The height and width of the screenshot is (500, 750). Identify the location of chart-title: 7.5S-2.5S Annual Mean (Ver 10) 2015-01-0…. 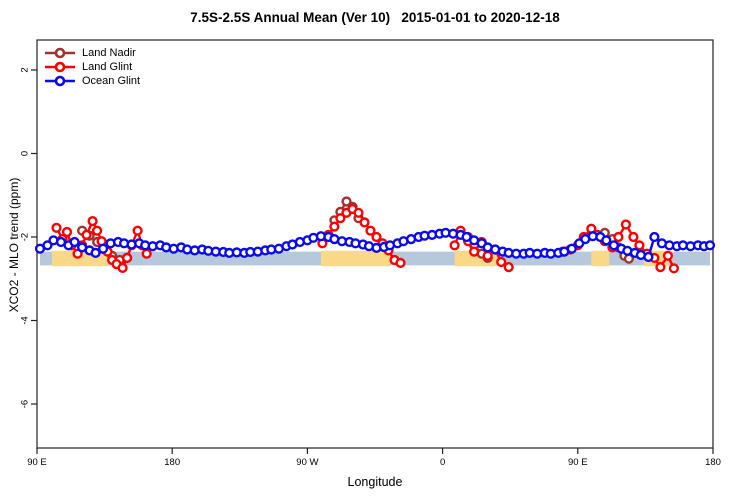
(375, 17).